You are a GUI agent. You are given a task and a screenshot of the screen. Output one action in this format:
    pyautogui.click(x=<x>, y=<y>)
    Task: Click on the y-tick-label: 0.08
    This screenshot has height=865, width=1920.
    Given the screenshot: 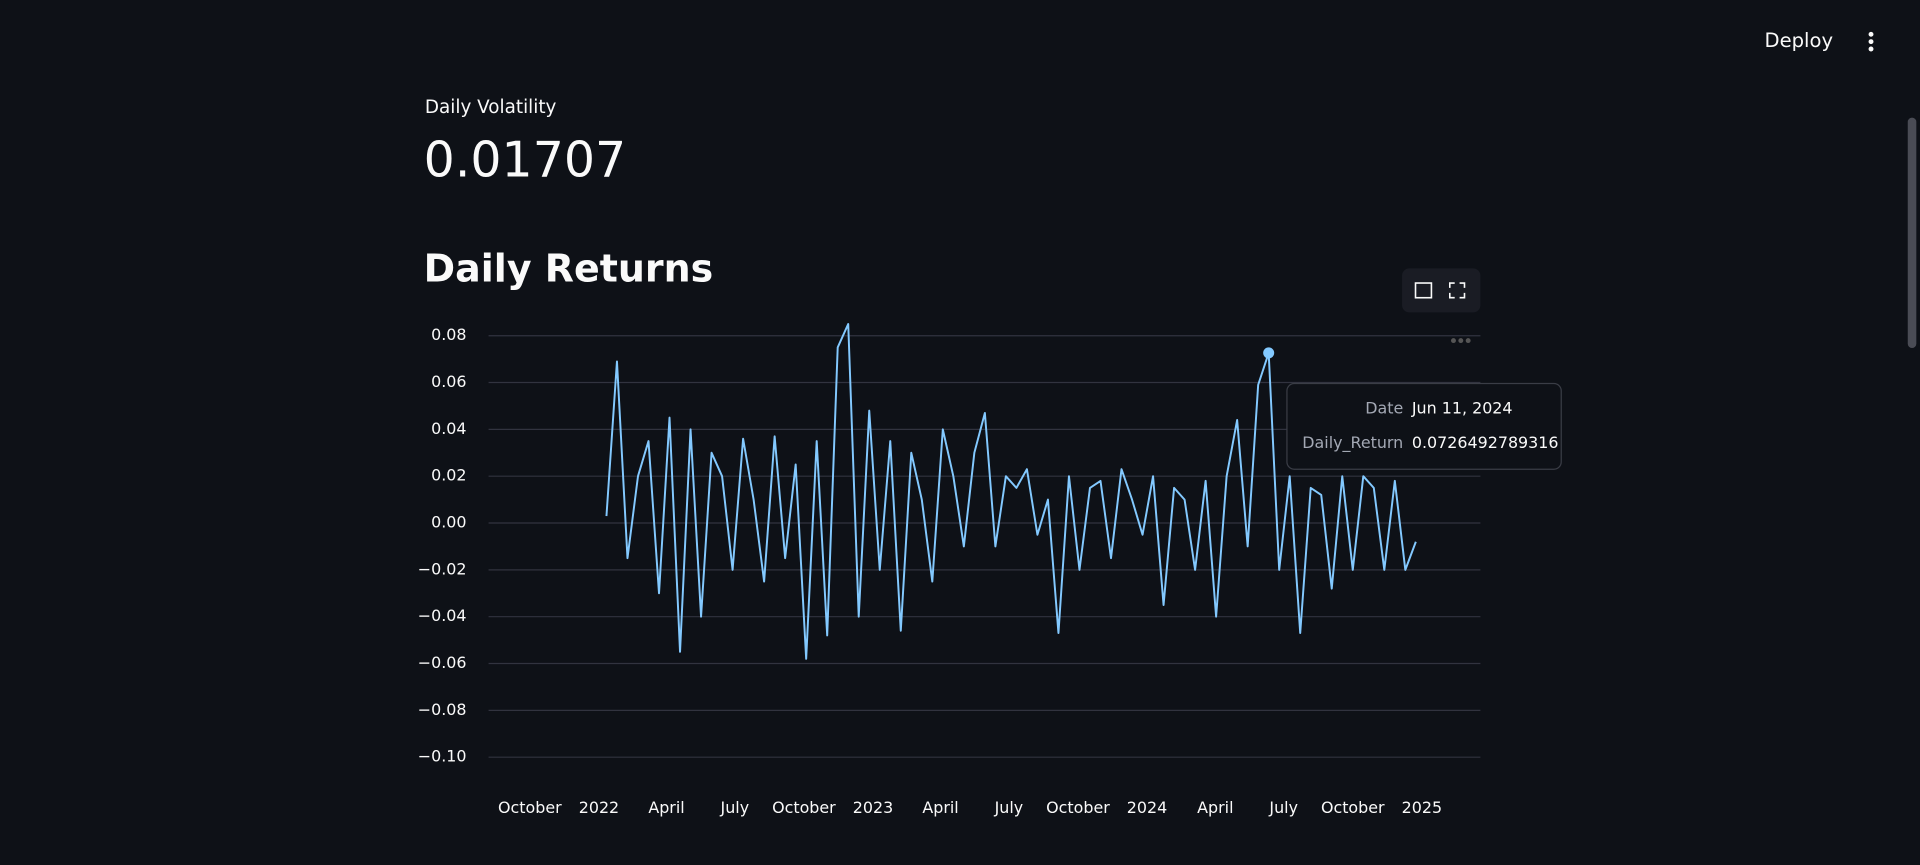 What is the action you would take?
    pyautogui.click(x=448, y=334)
    